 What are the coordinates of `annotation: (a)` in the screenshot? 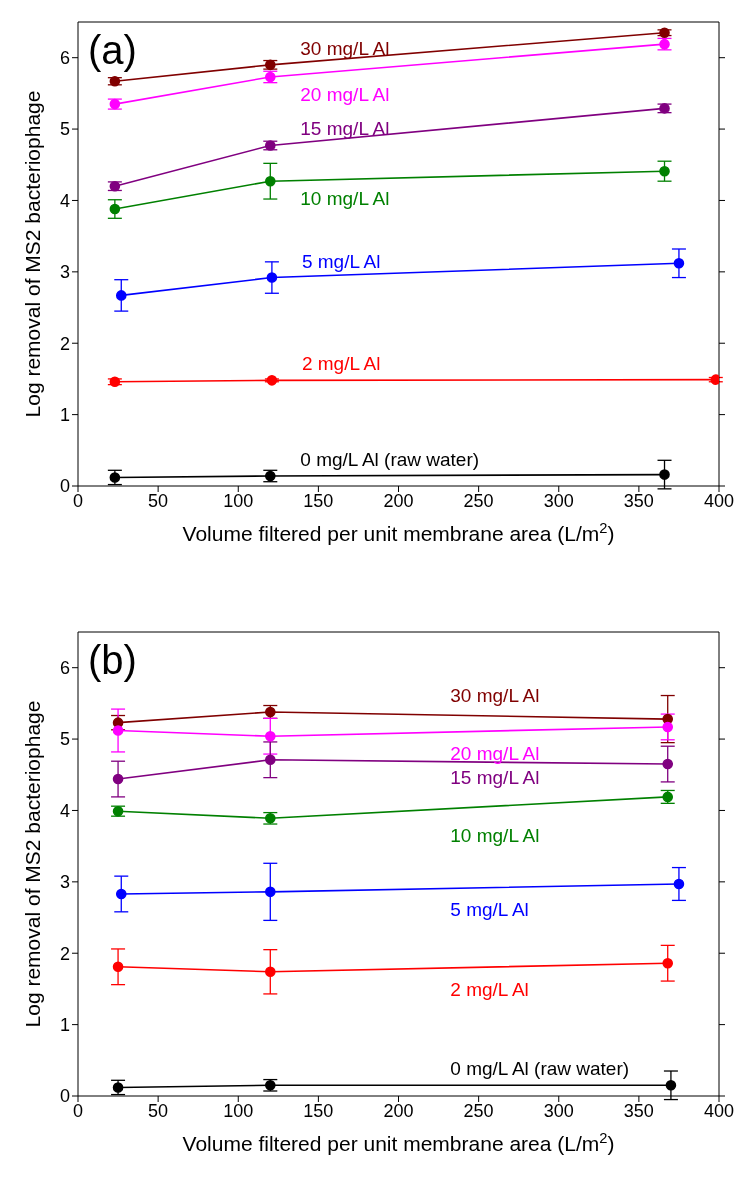 It's located at (112, 50).